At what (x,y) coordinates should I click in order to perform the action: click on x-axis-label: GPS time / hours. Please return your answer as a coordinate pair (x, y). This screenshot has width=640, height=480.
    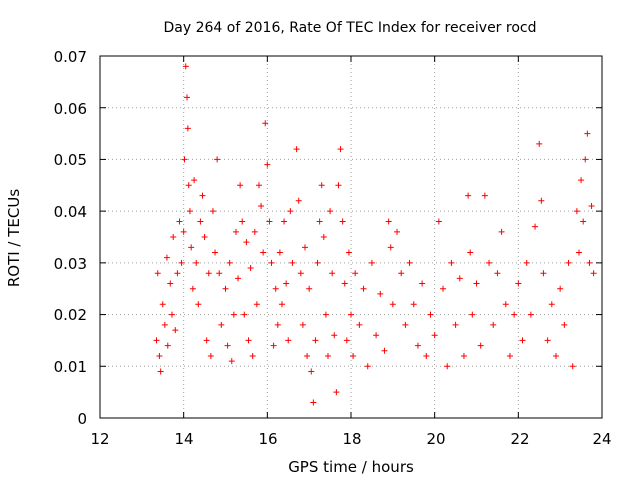
    Looking at the image, I should click on (351, 467).